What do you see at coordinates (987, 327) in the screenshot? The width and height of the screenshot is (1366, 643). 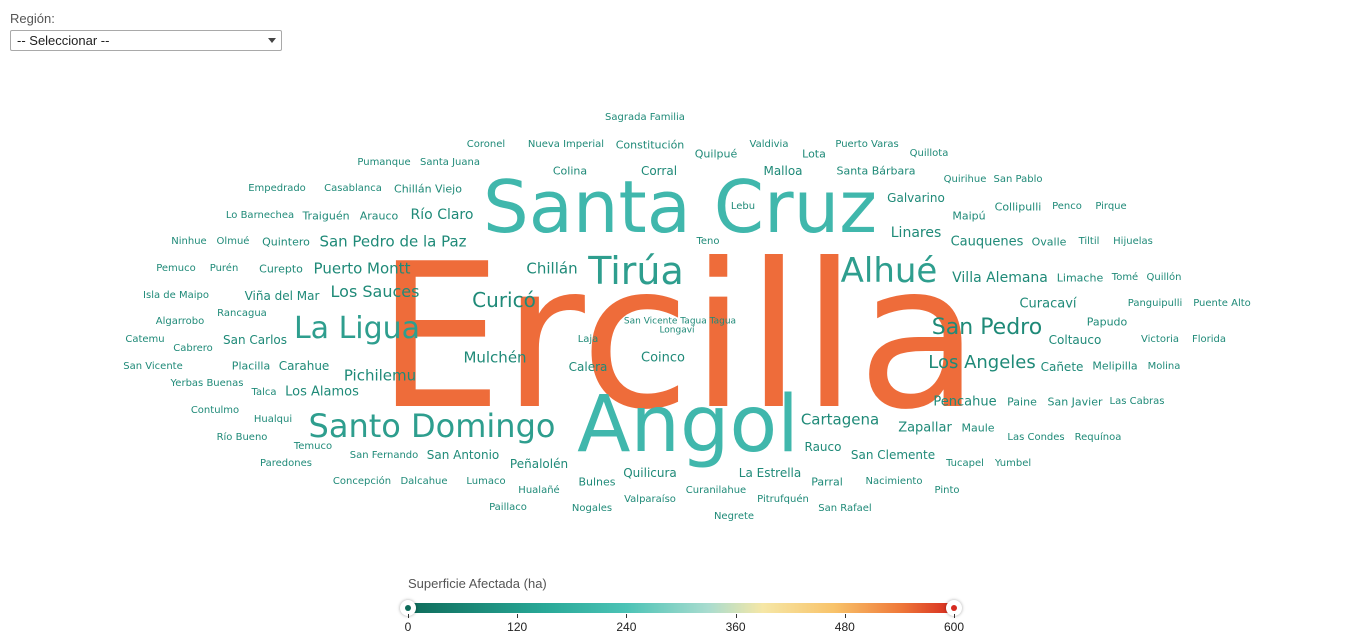 I see `word-san-pedro: San Pedro` at bounding box center [987, 327].